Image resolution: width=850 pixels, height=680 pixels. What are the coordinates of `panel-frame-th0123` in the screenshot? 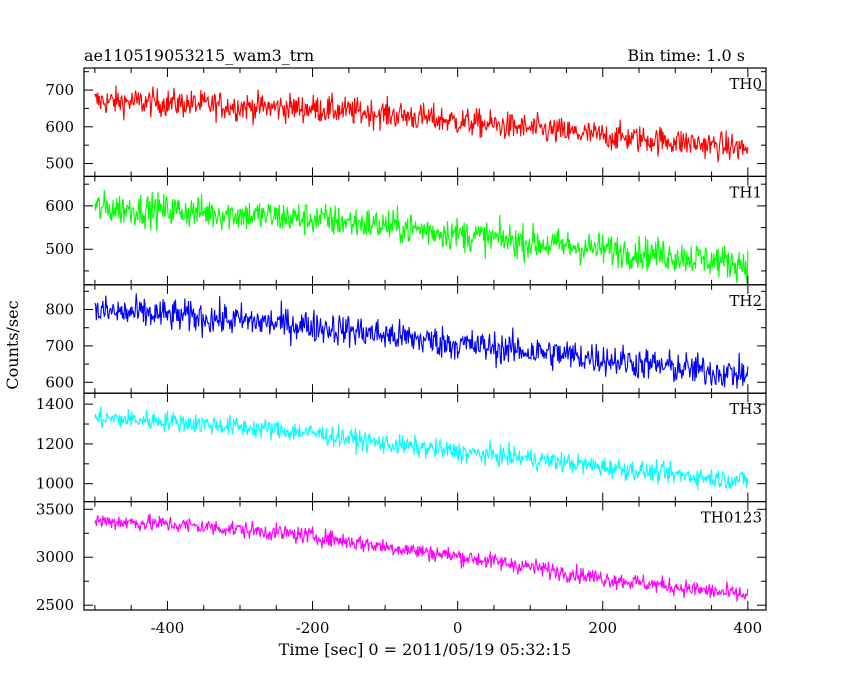 It's located at (425, 556).